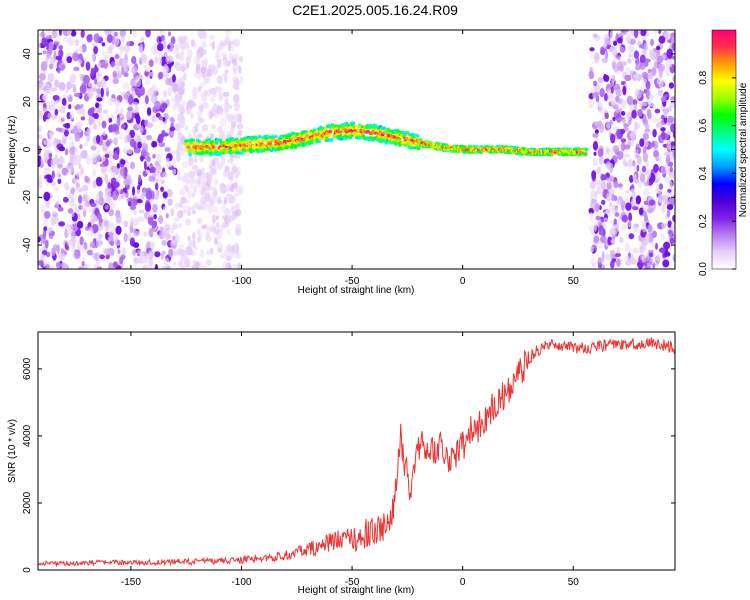 Image resolution: width=750 pixels, height=600 pixels. Describe the element at coordinates (27, 149) in the screenshot. I see `y-tick-label: 0` at that location.